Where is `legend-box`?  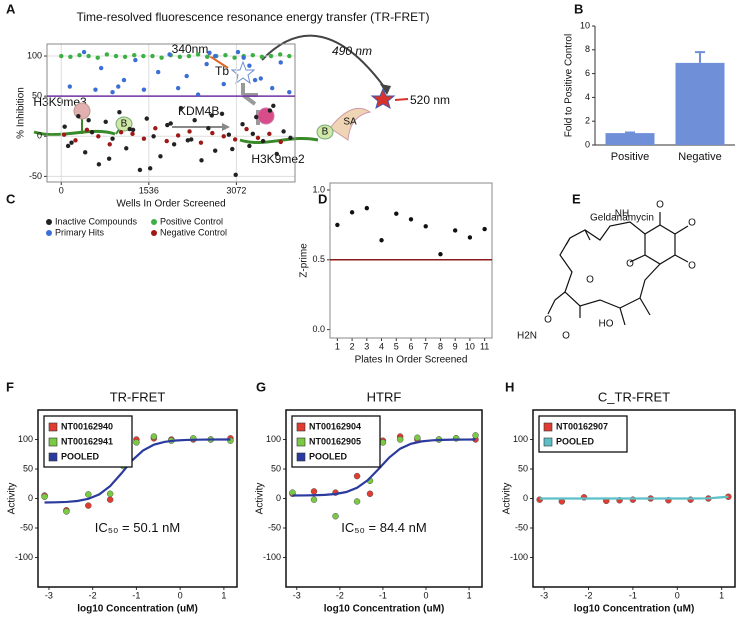 legend-box is located at coordinates (583, 434).